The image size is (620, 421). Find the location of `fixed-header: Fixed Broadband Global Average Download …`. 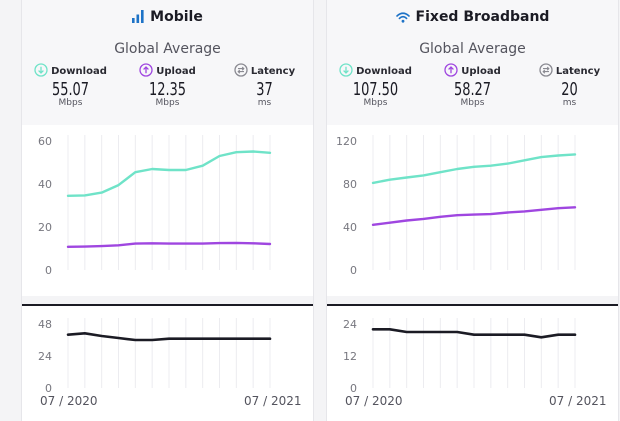

fixed-header: Fixed Broadband Global Average Download … is located at coordinates (472, 62).